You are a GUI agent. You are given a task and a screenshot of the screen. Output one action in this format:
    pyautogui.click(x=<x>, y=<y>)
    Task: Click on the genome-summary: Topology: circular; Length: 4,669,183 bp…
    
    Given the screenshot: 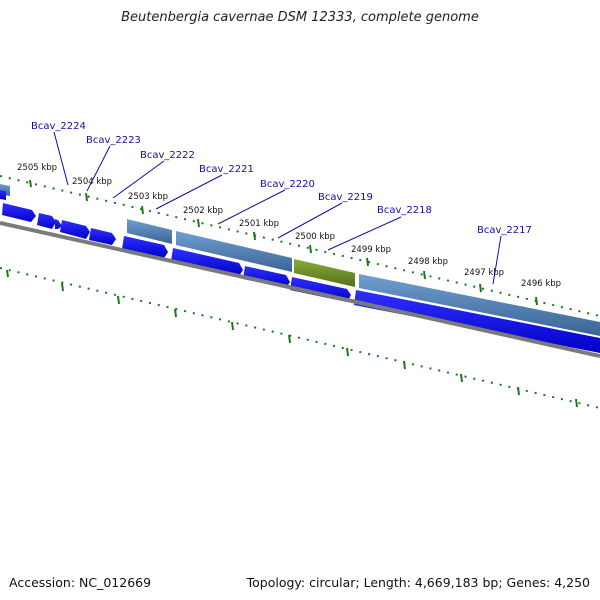 What is the action you would take?
    pyautogui.click(x=418, y=582)
    